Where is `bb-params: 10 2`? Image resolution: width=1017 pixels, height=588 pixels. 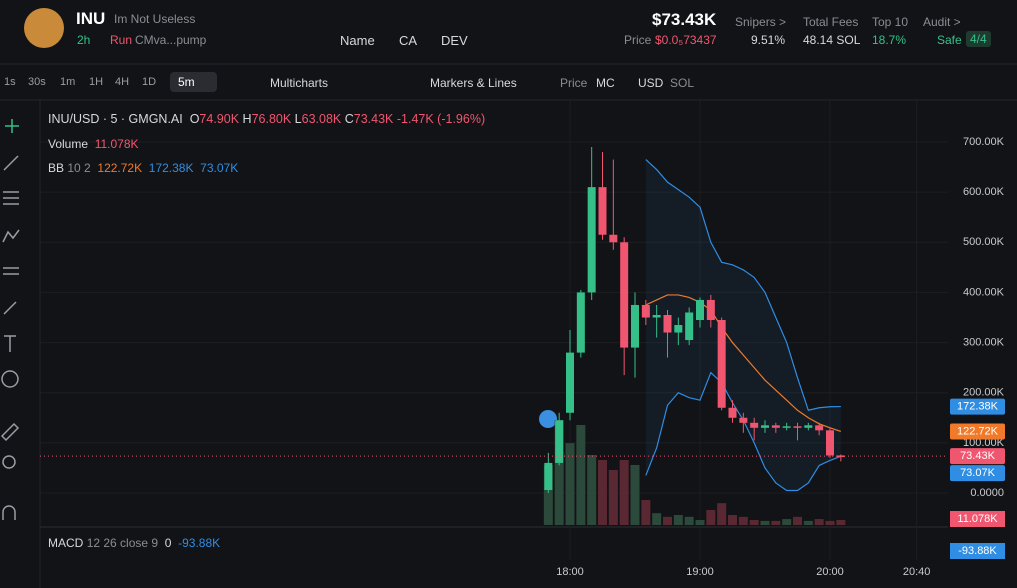
bb-params: 10 2 is located at coordinates (79, 168).